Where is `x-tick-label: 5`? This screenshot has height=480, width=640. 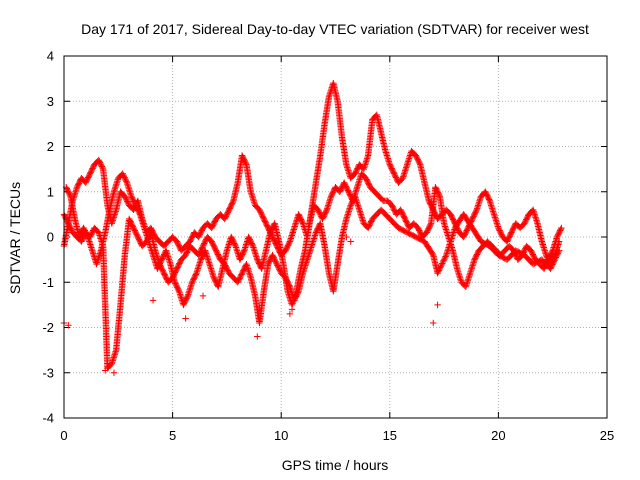 x-tick-label: 5 is located at coordinates (172, 435).